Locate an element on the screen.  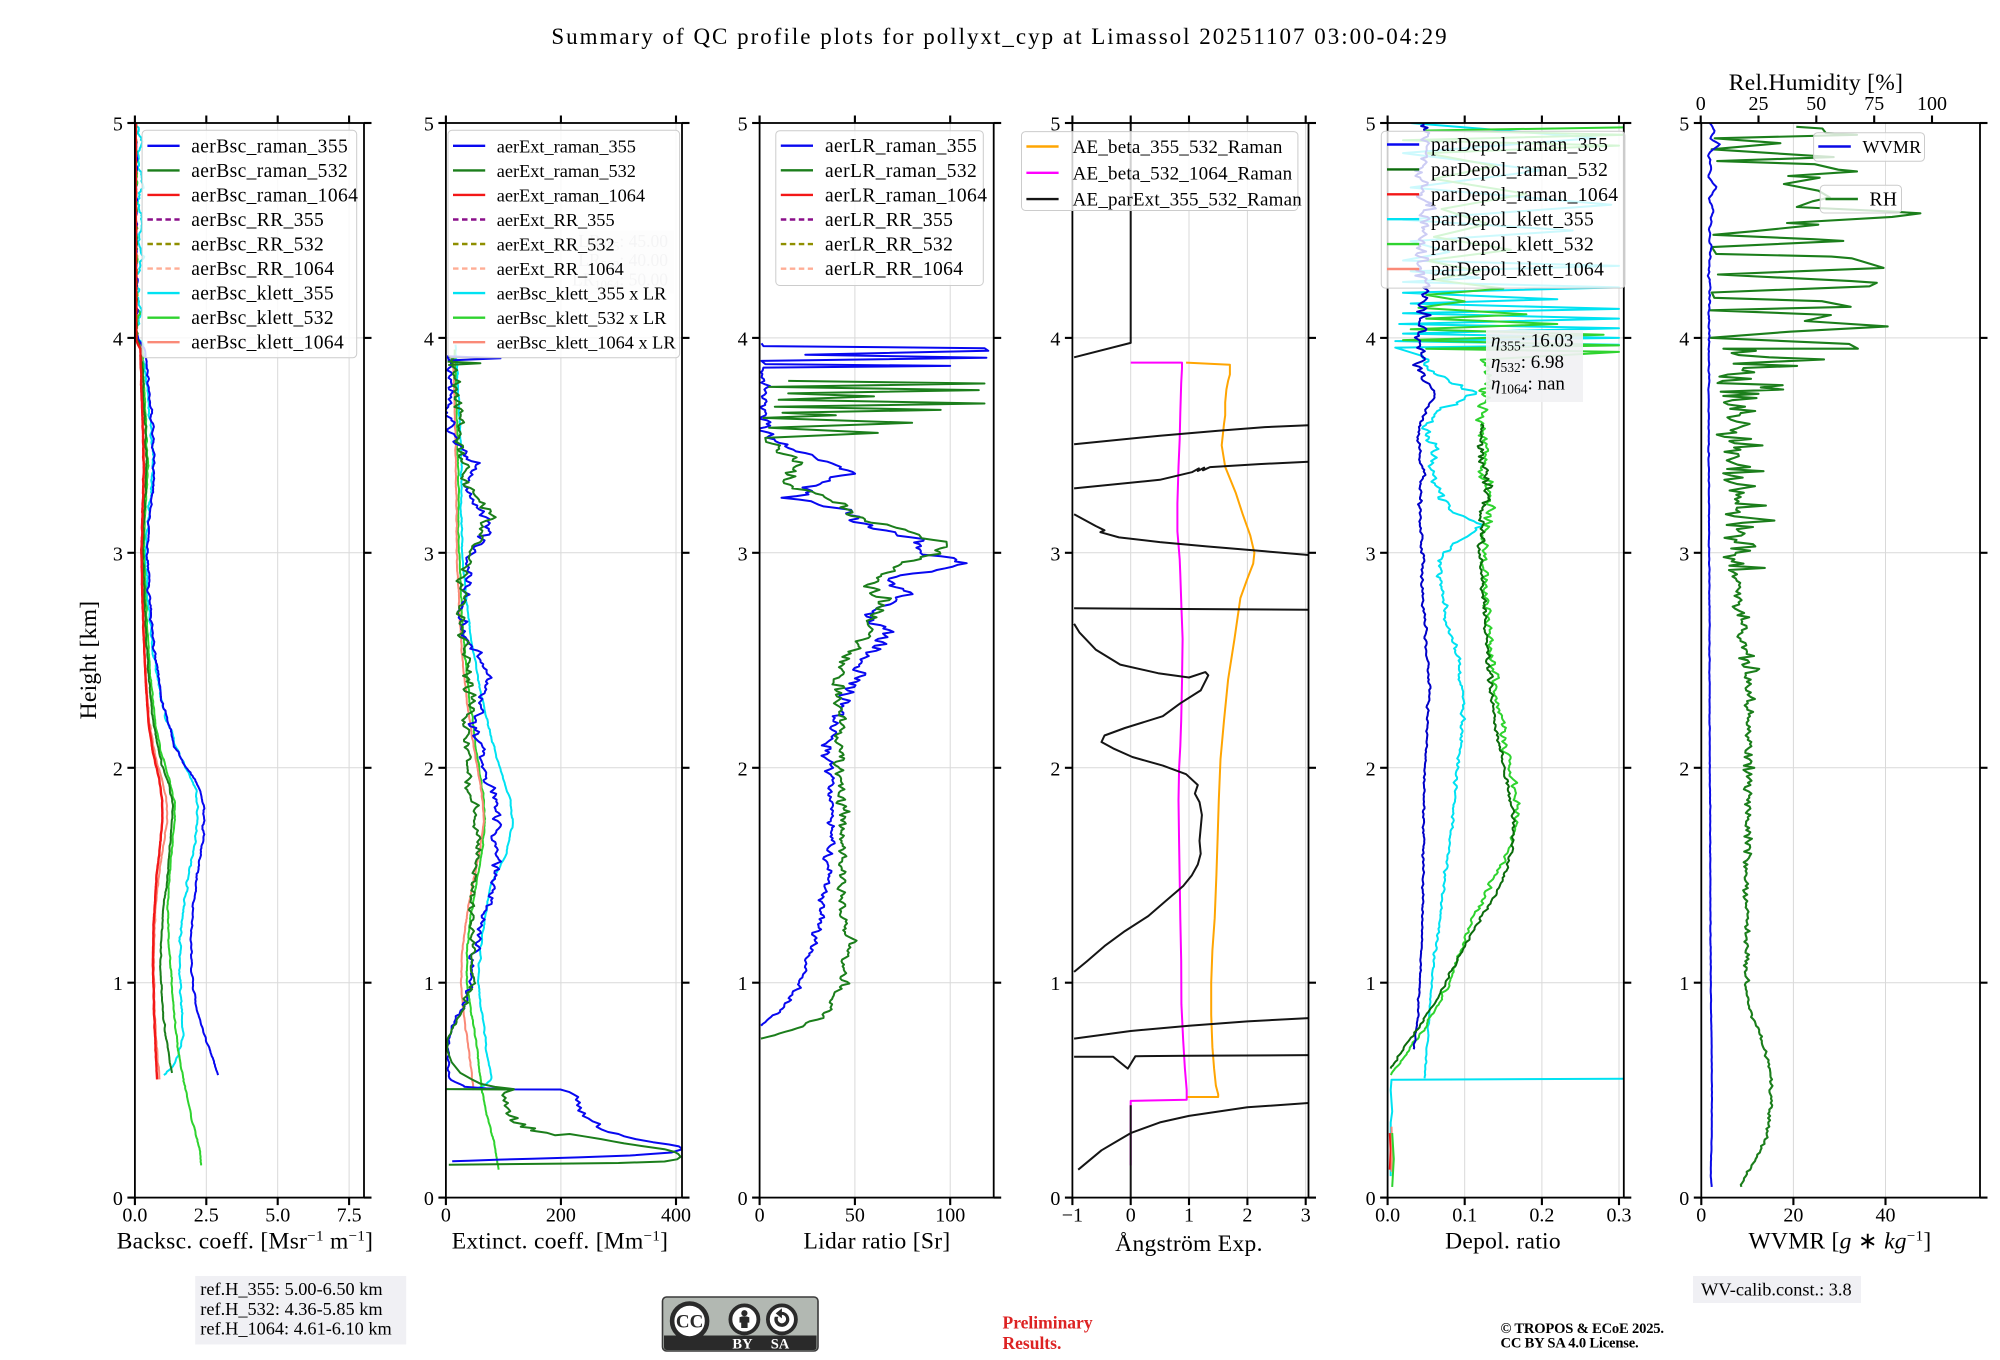
svg-text: WV-calib.const.: 3.8 is located at coordinates (1776, 1290).